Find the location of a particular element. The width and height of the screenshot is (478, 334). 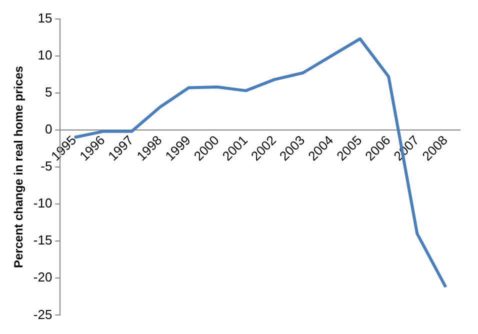

y-tick-label: -25 is located at coordinates (42, 314).